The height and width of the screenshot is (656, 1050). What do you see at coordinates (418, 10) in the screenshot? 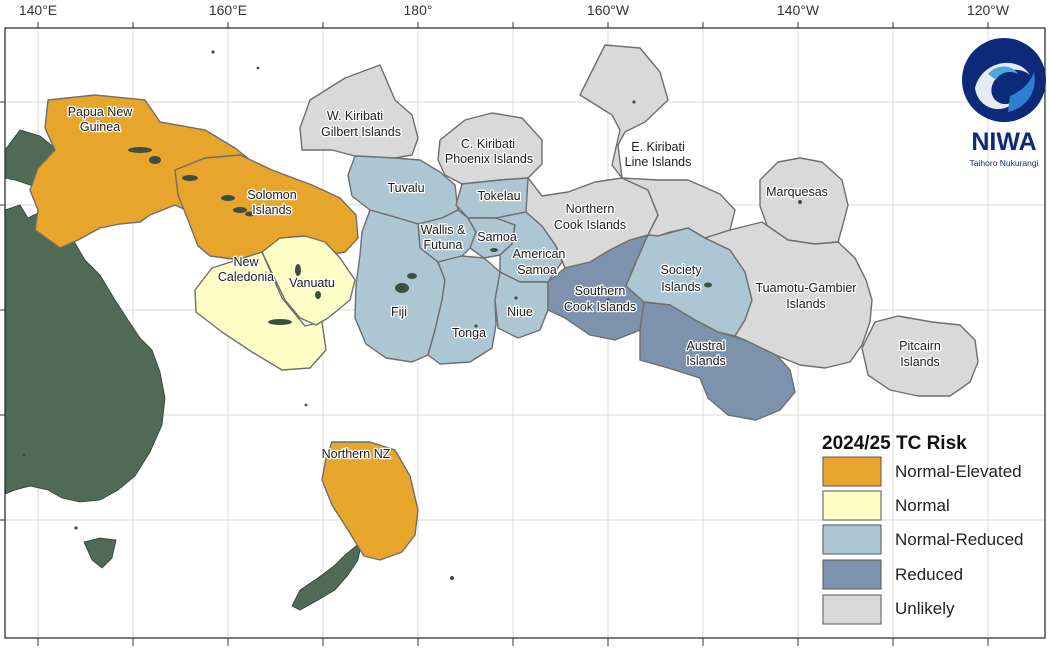
I see `lon-label-180: 180°` at bounding box center [418, 10].